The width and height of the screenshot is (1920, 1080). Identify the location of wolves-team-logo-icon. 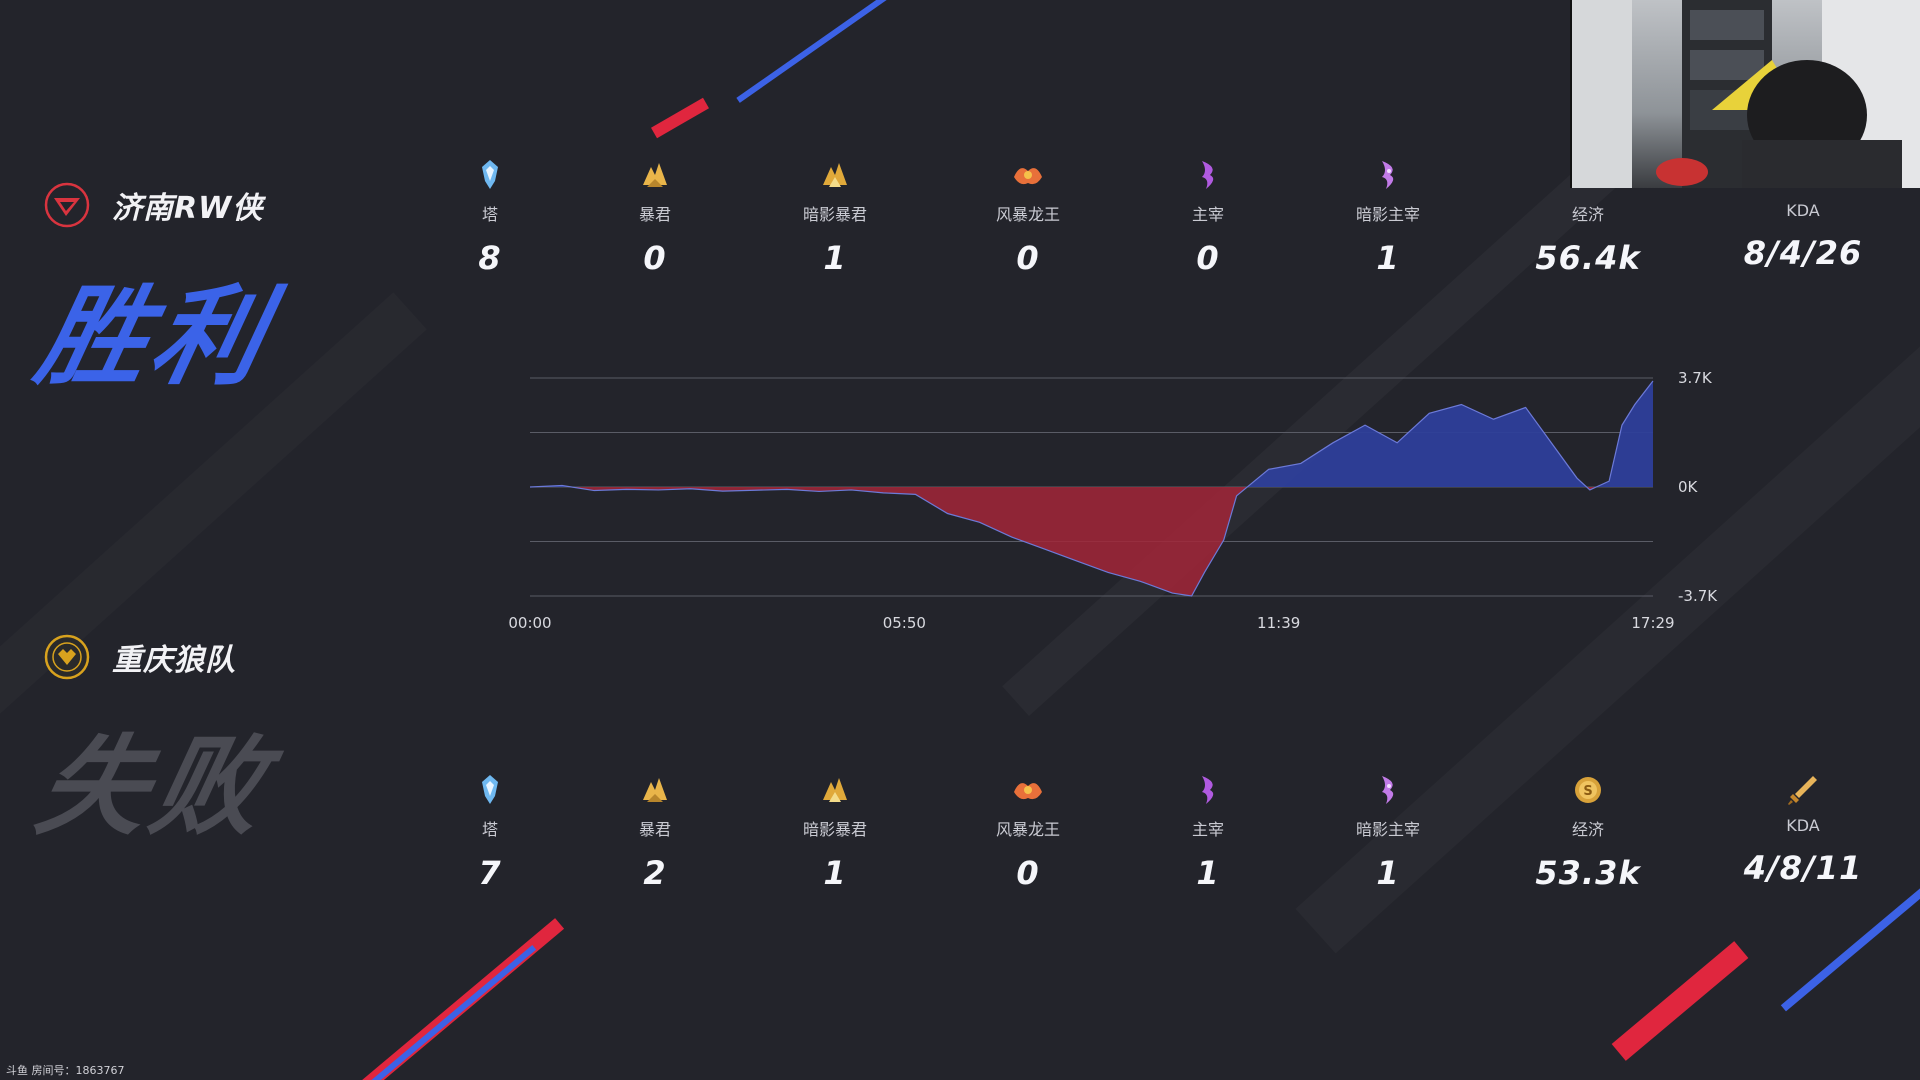
(67, 657).